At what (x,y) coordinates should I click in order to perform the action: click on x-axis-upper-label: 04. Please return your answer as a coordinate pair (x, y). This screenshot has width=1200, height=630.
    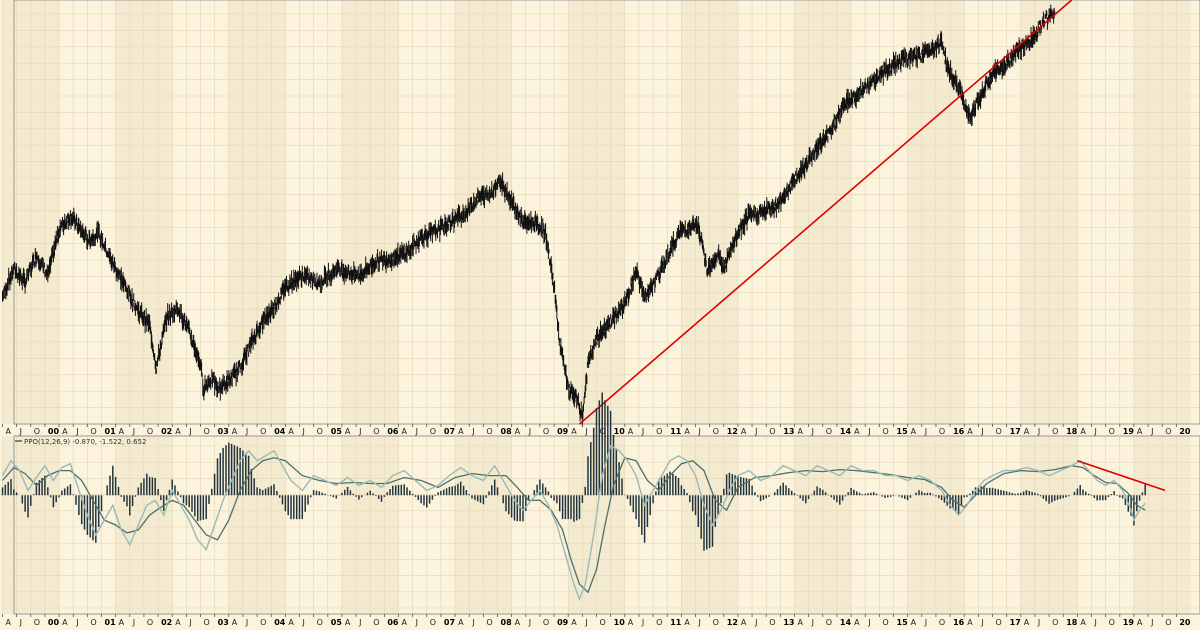
    Looking at the image, I should click on (280, 431).